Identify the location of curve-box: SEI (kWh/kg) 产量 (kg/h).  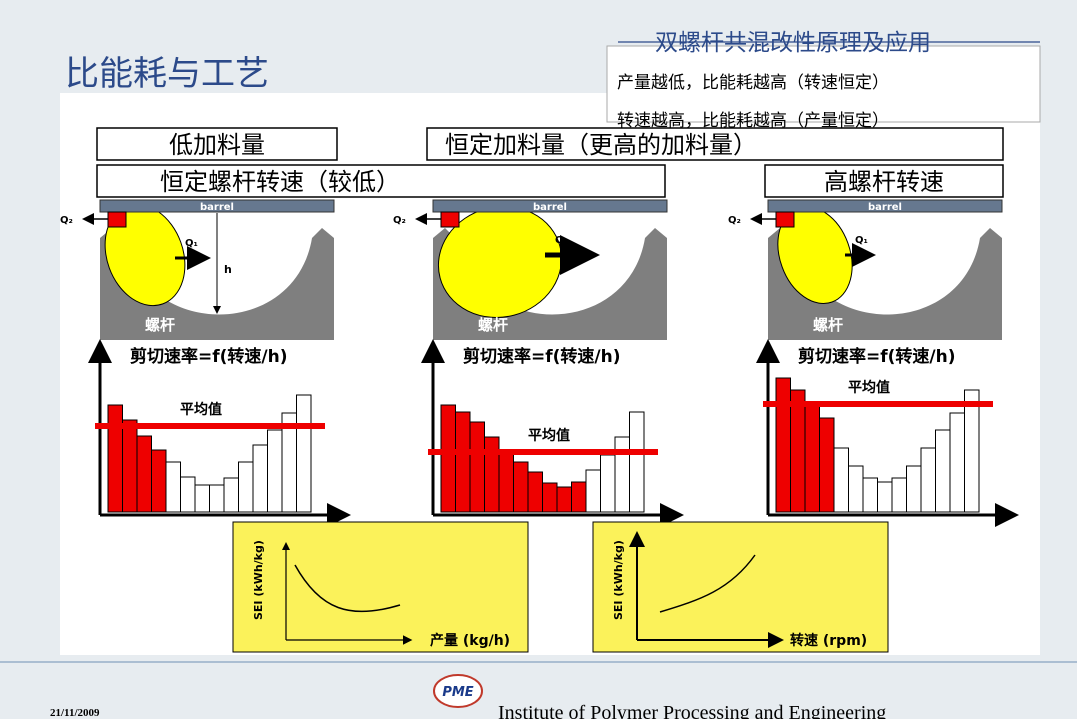
(380, 587).